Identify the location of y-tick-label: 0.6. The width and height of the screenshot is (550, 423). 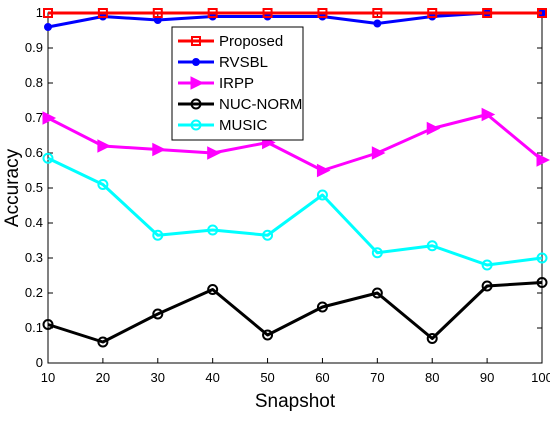
(34, 152).